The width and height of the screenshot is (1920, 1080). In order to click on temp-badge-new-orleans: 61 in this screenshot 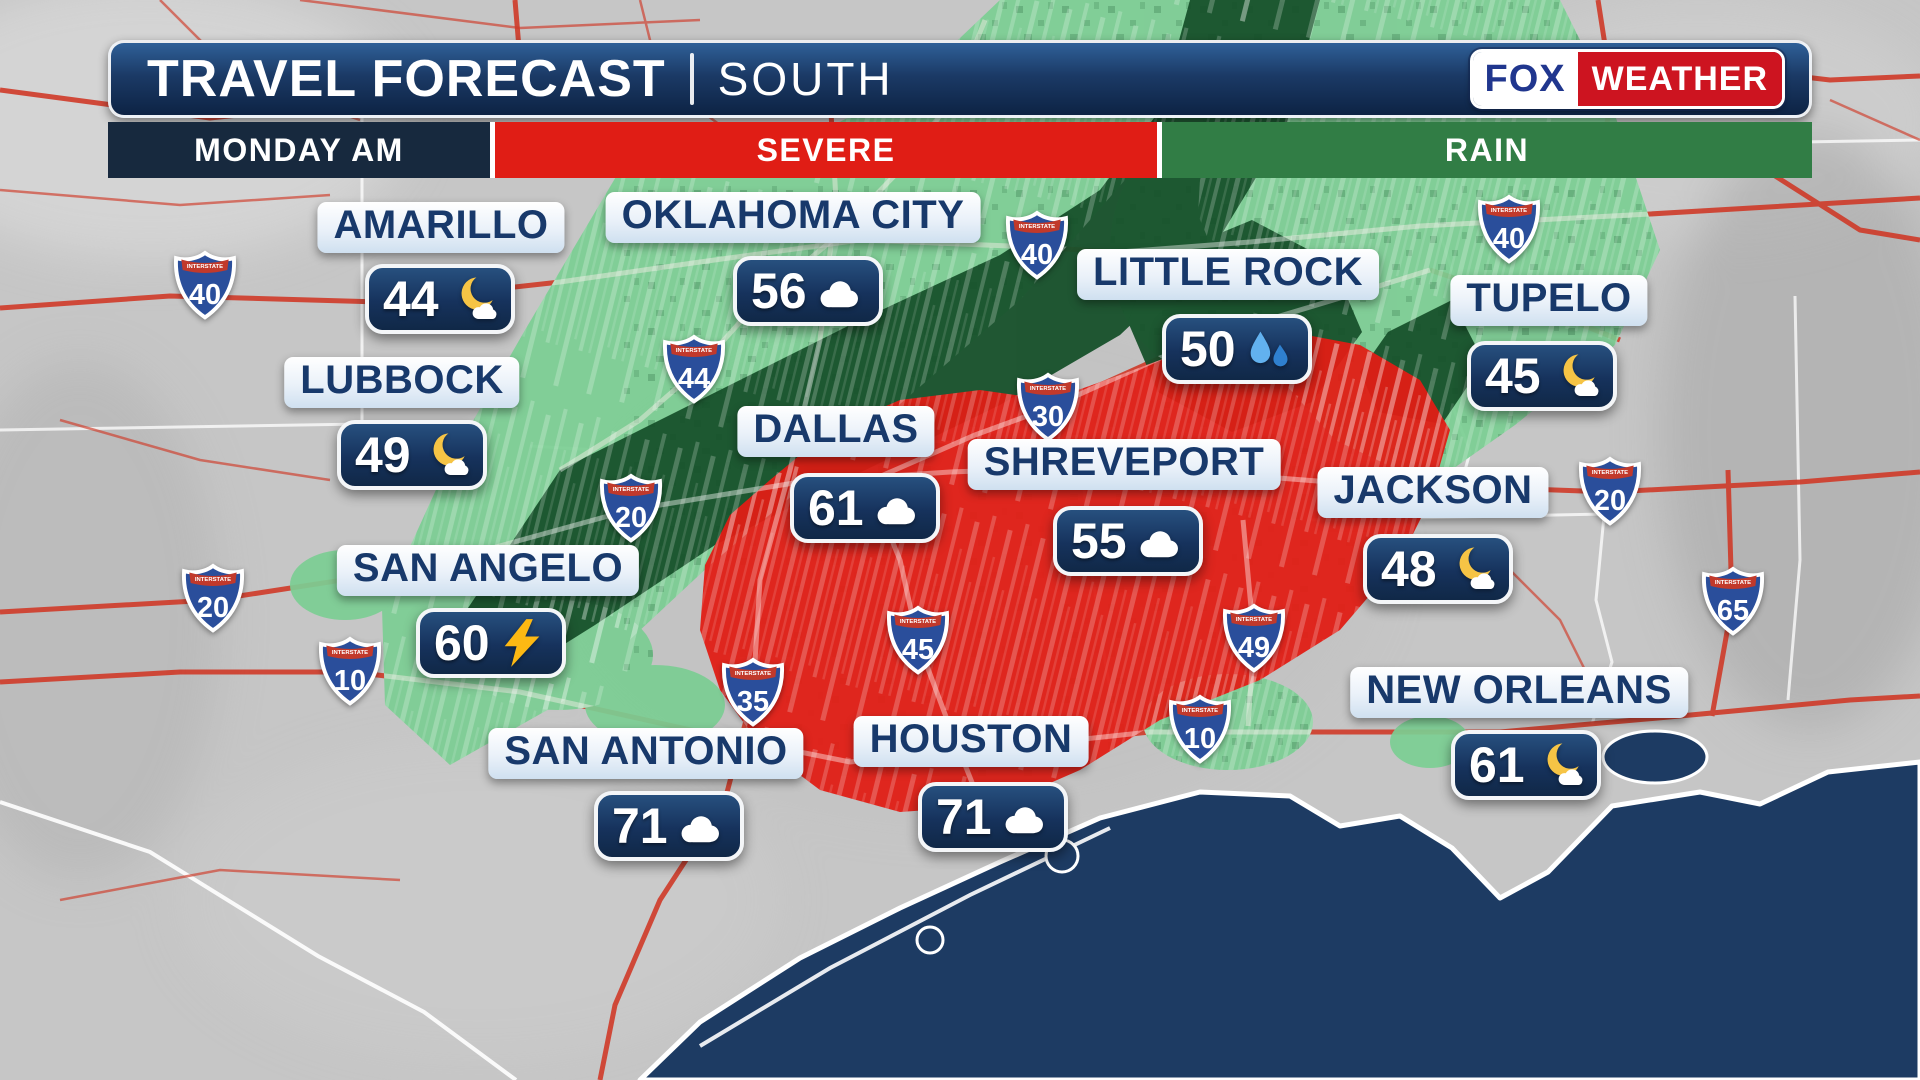, I will do `click(1526, 765)`.